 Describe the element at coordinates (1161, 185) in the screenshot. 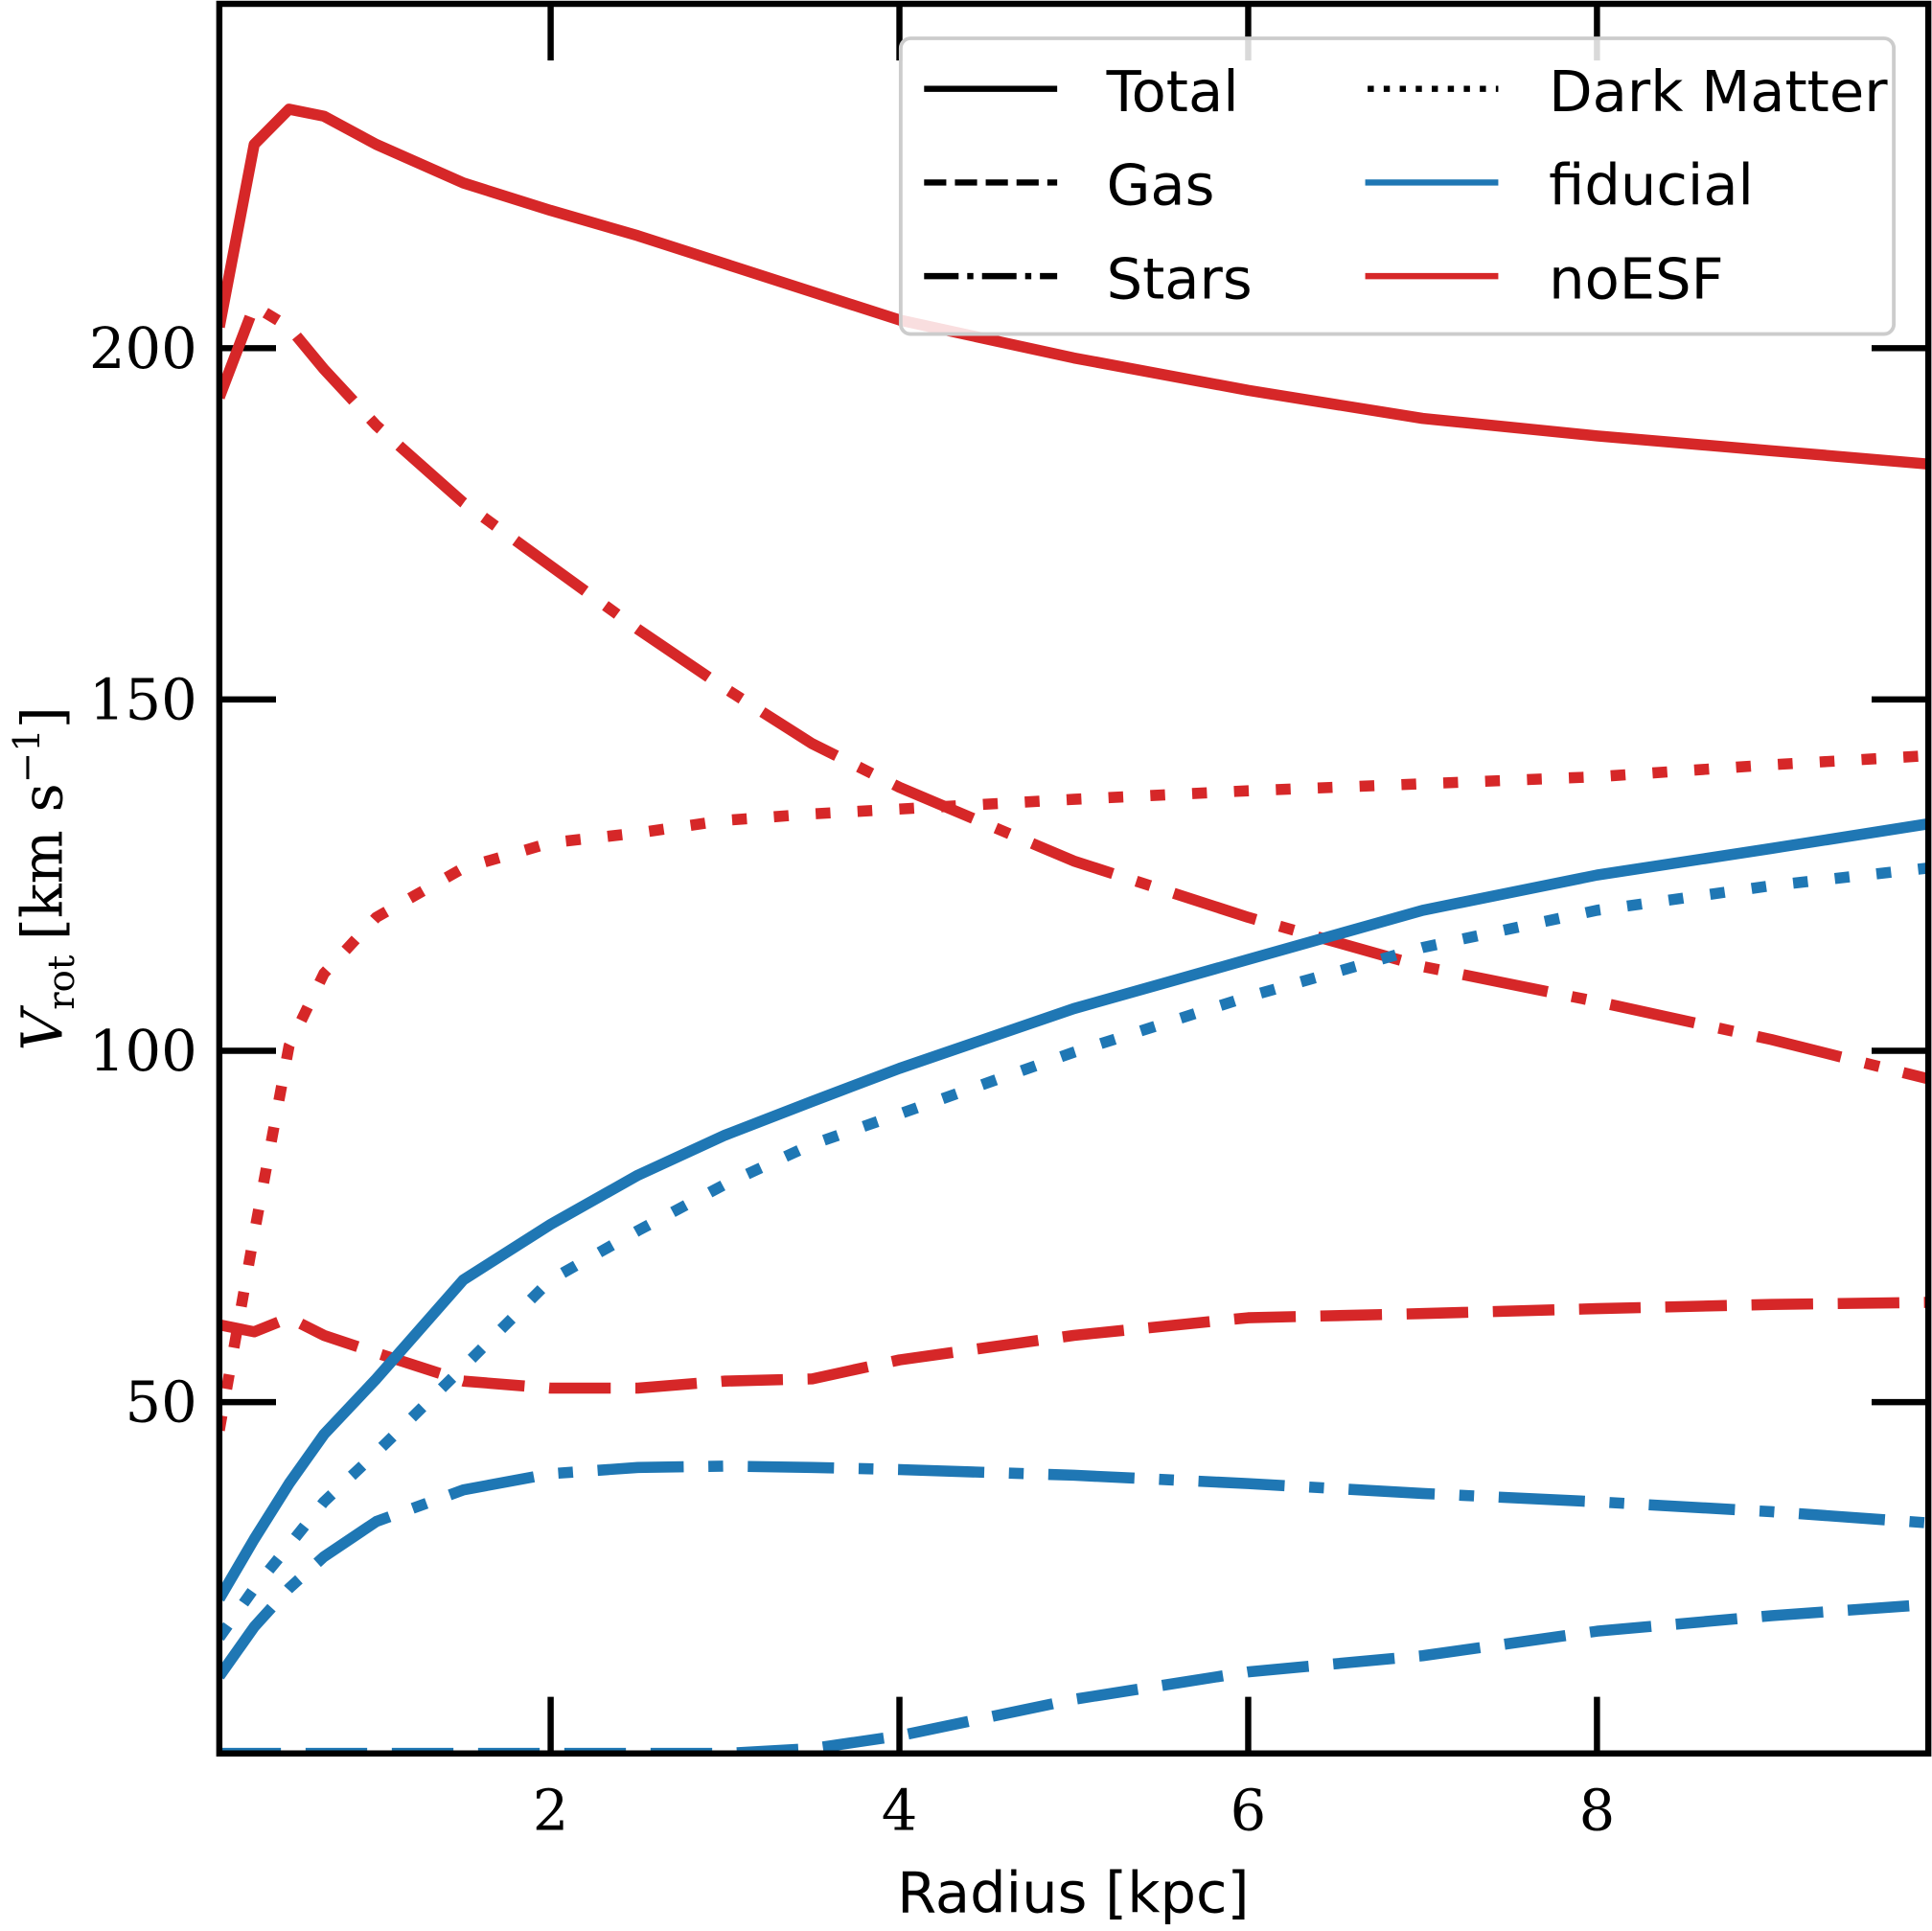

I see `legend-gas-label: Gas` at that location.